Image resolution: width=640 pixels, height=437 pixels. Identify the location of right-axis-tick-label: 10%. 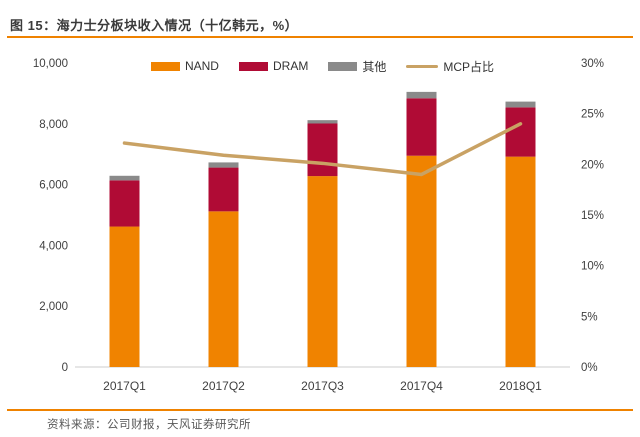
(592, 267).